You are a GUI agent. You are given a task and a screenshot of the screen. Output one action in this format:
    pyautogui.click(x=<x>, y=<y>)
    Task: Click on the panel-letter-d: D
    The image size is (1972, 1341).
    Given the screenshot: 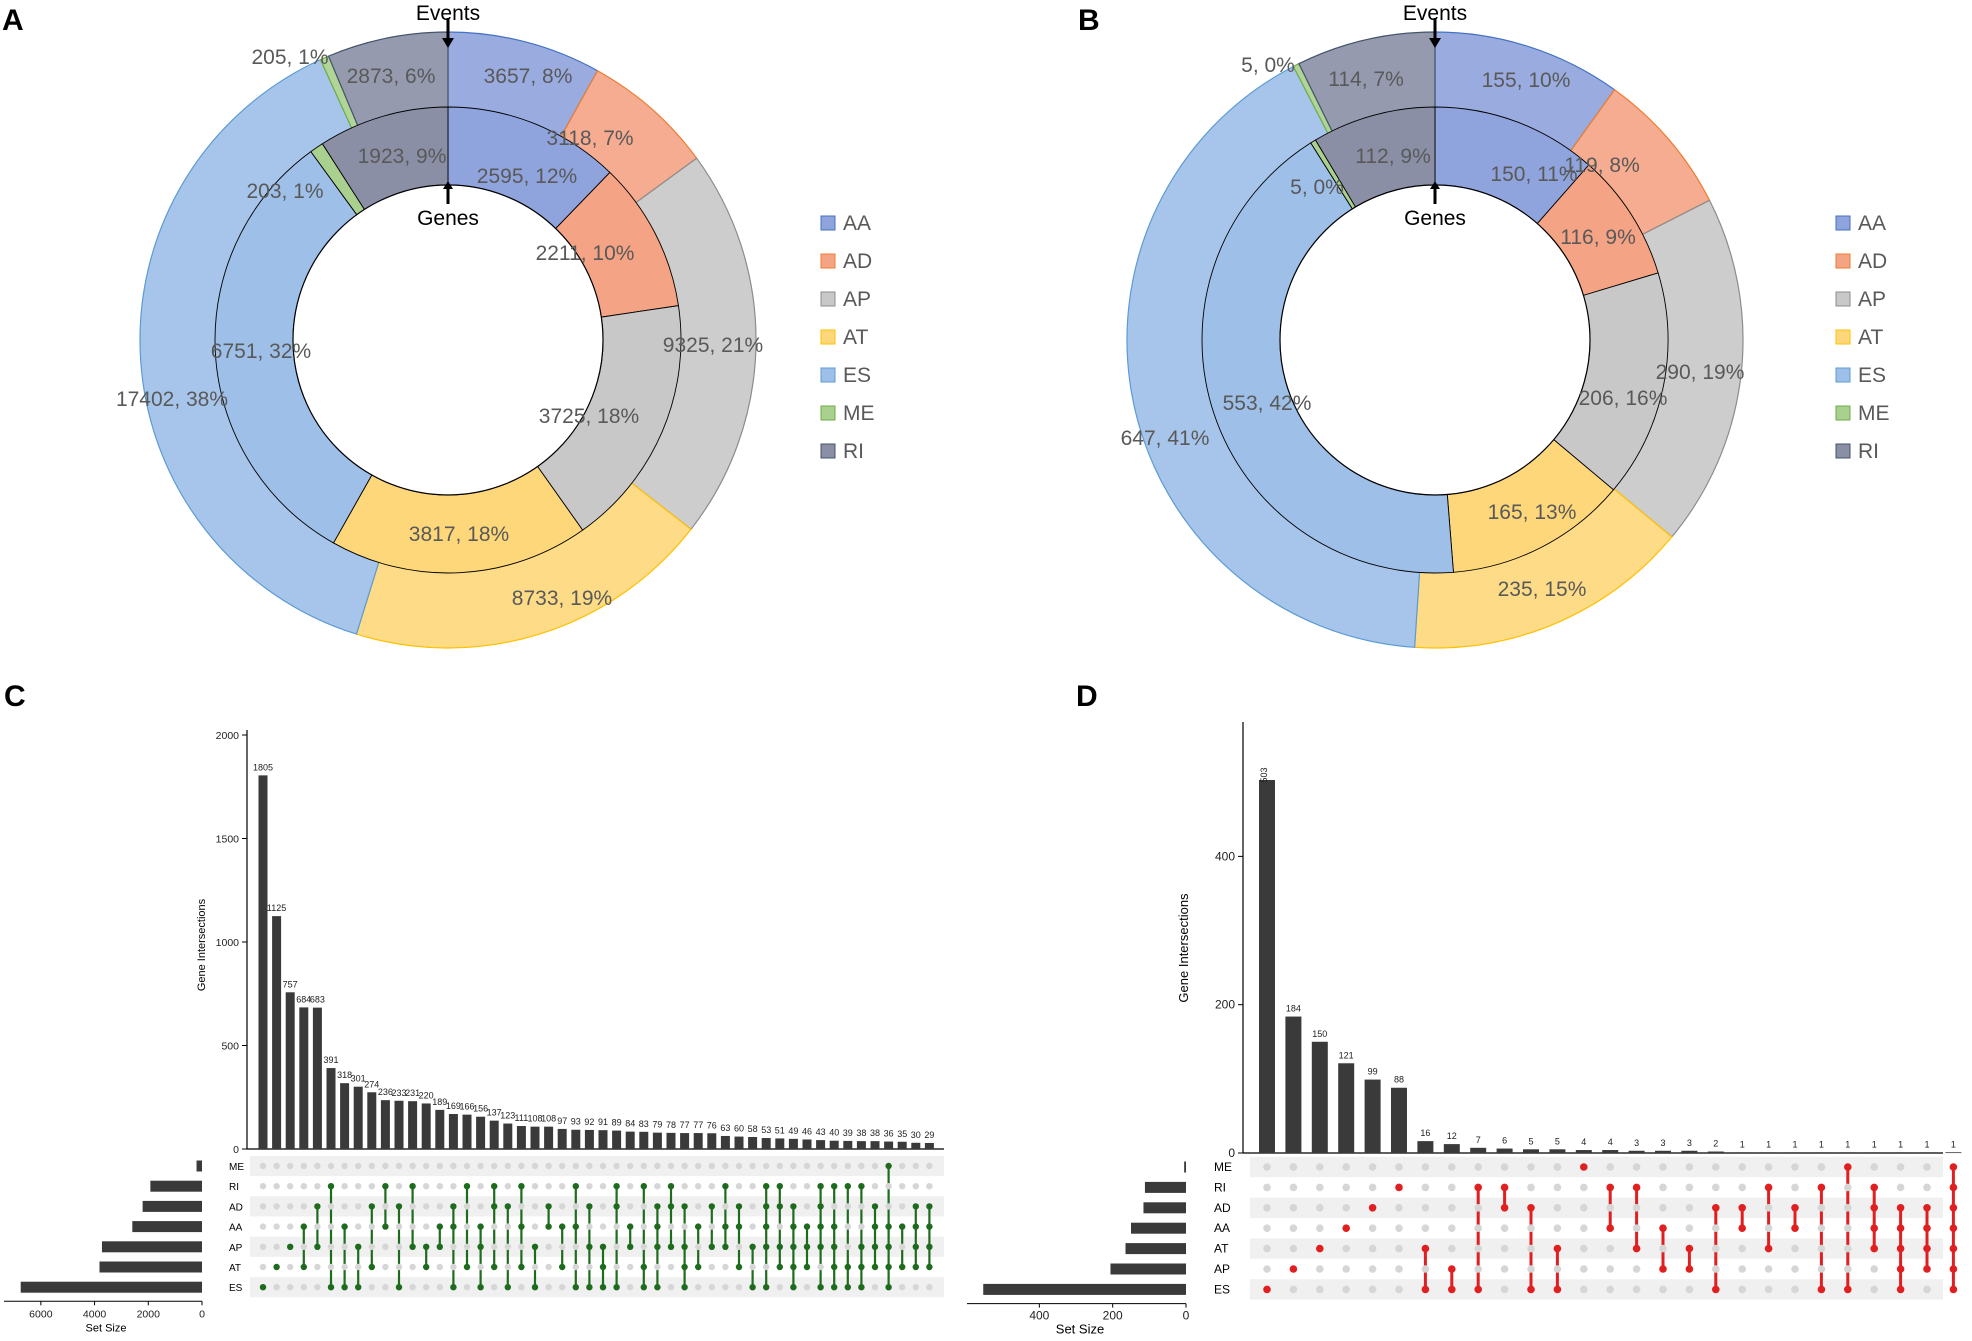 What is the action you would take?
    pyautogui.click(x=1087, y=696)
    